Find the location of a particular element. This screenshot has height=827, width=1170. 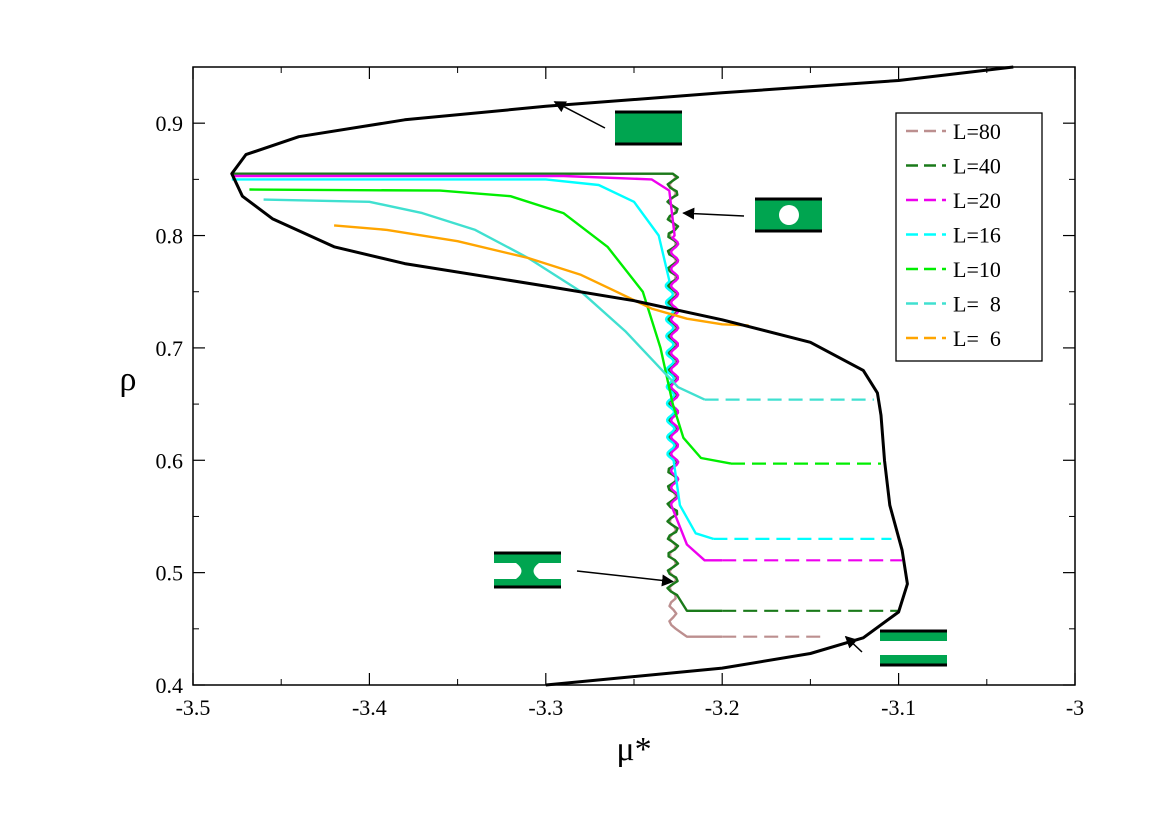

legend-label: L=16 is located at coordinates (977, 235).